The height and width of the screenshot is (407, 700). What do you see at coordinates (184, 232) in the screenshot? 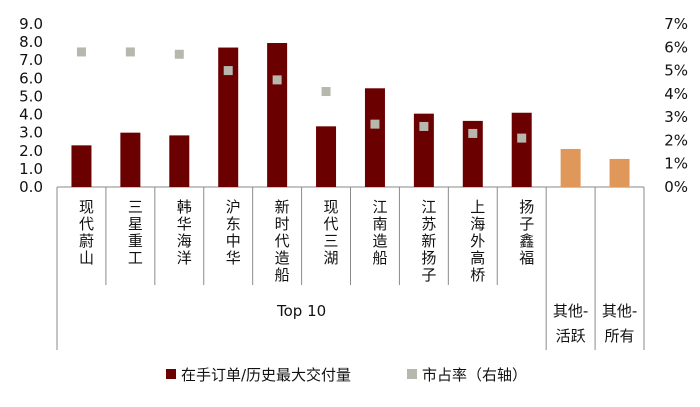
I see `category-label: 韩华海洋` at bounding box center [184, 232].